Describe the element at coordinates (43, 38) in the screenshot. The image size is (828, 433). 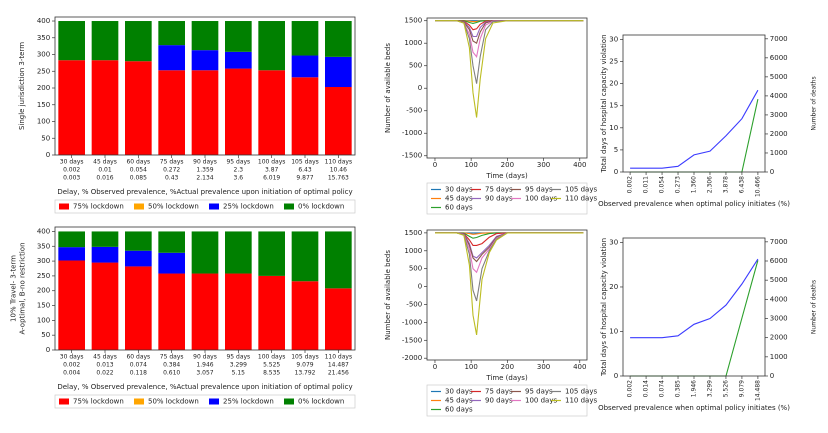
I see `y-tick-label: 350` at that location.